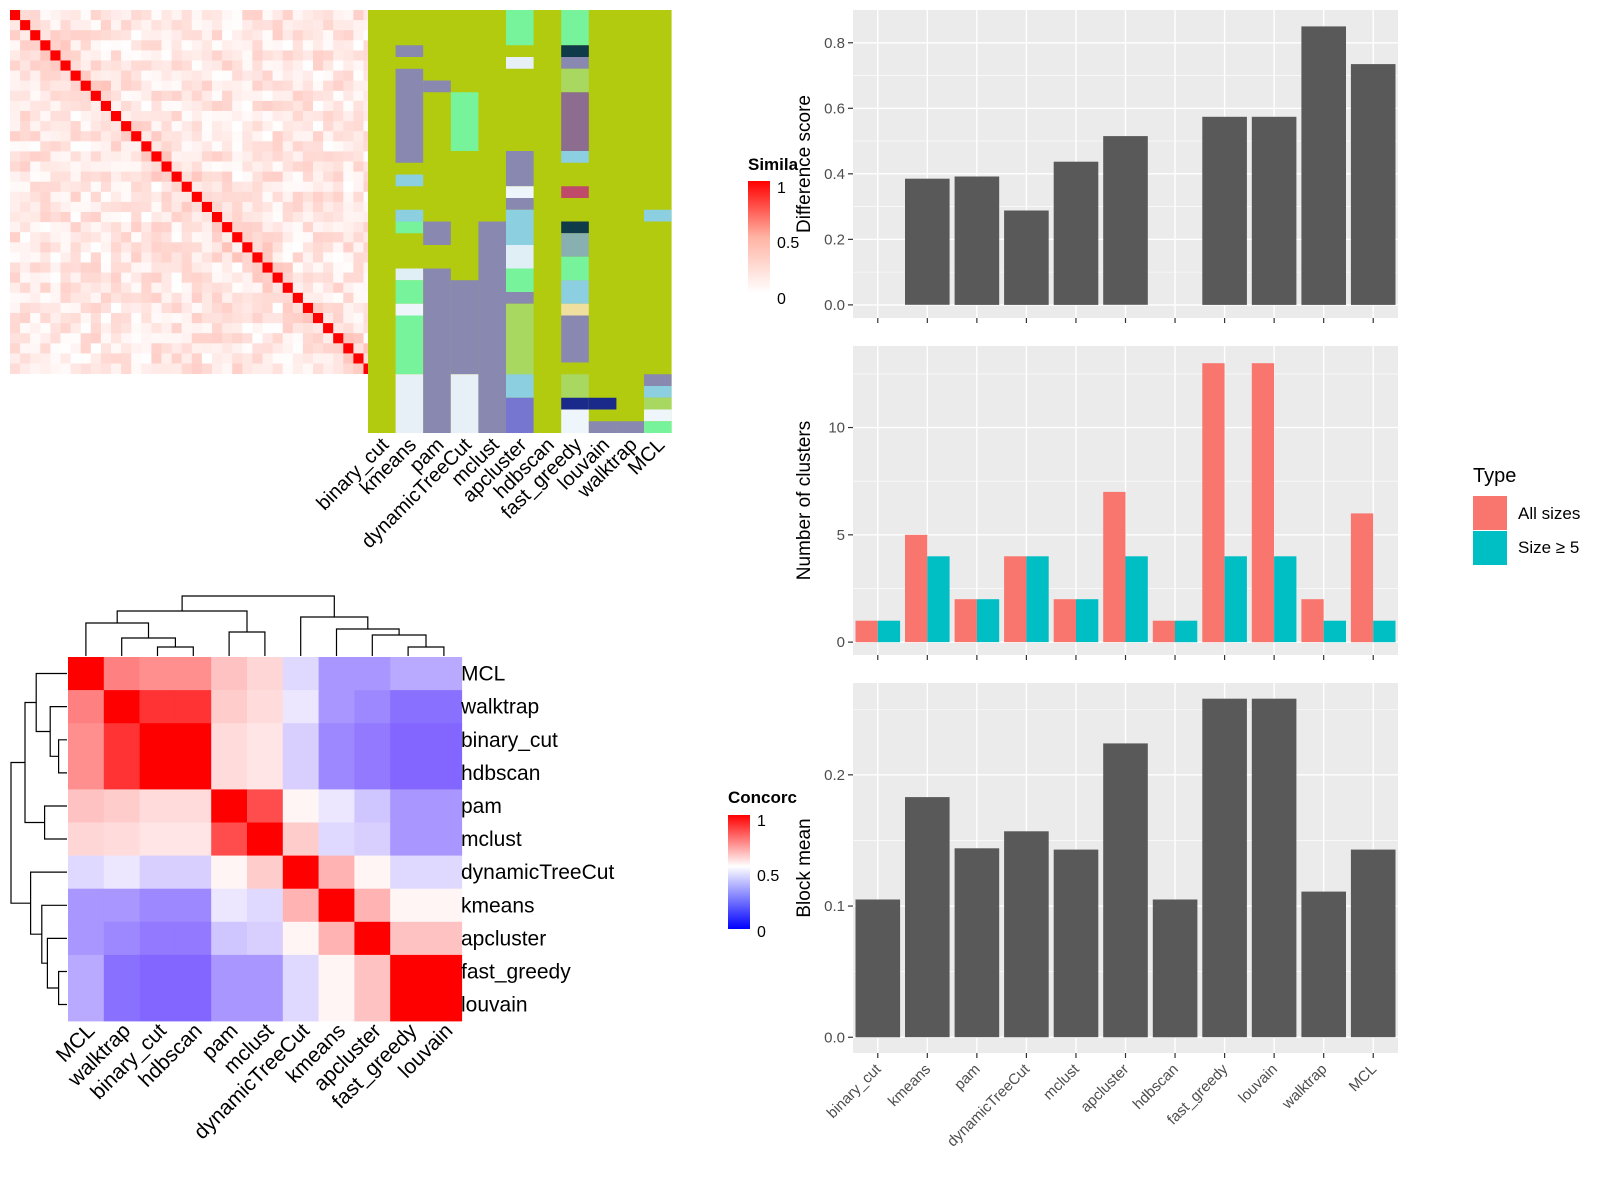 Image resolution: width=1600 pixels, height=1200 pixels. What do you see at coordinates (834, 1037) in the screenshot?
I see `y-tick-label: 0.0` at bounding box center [834, 1037].